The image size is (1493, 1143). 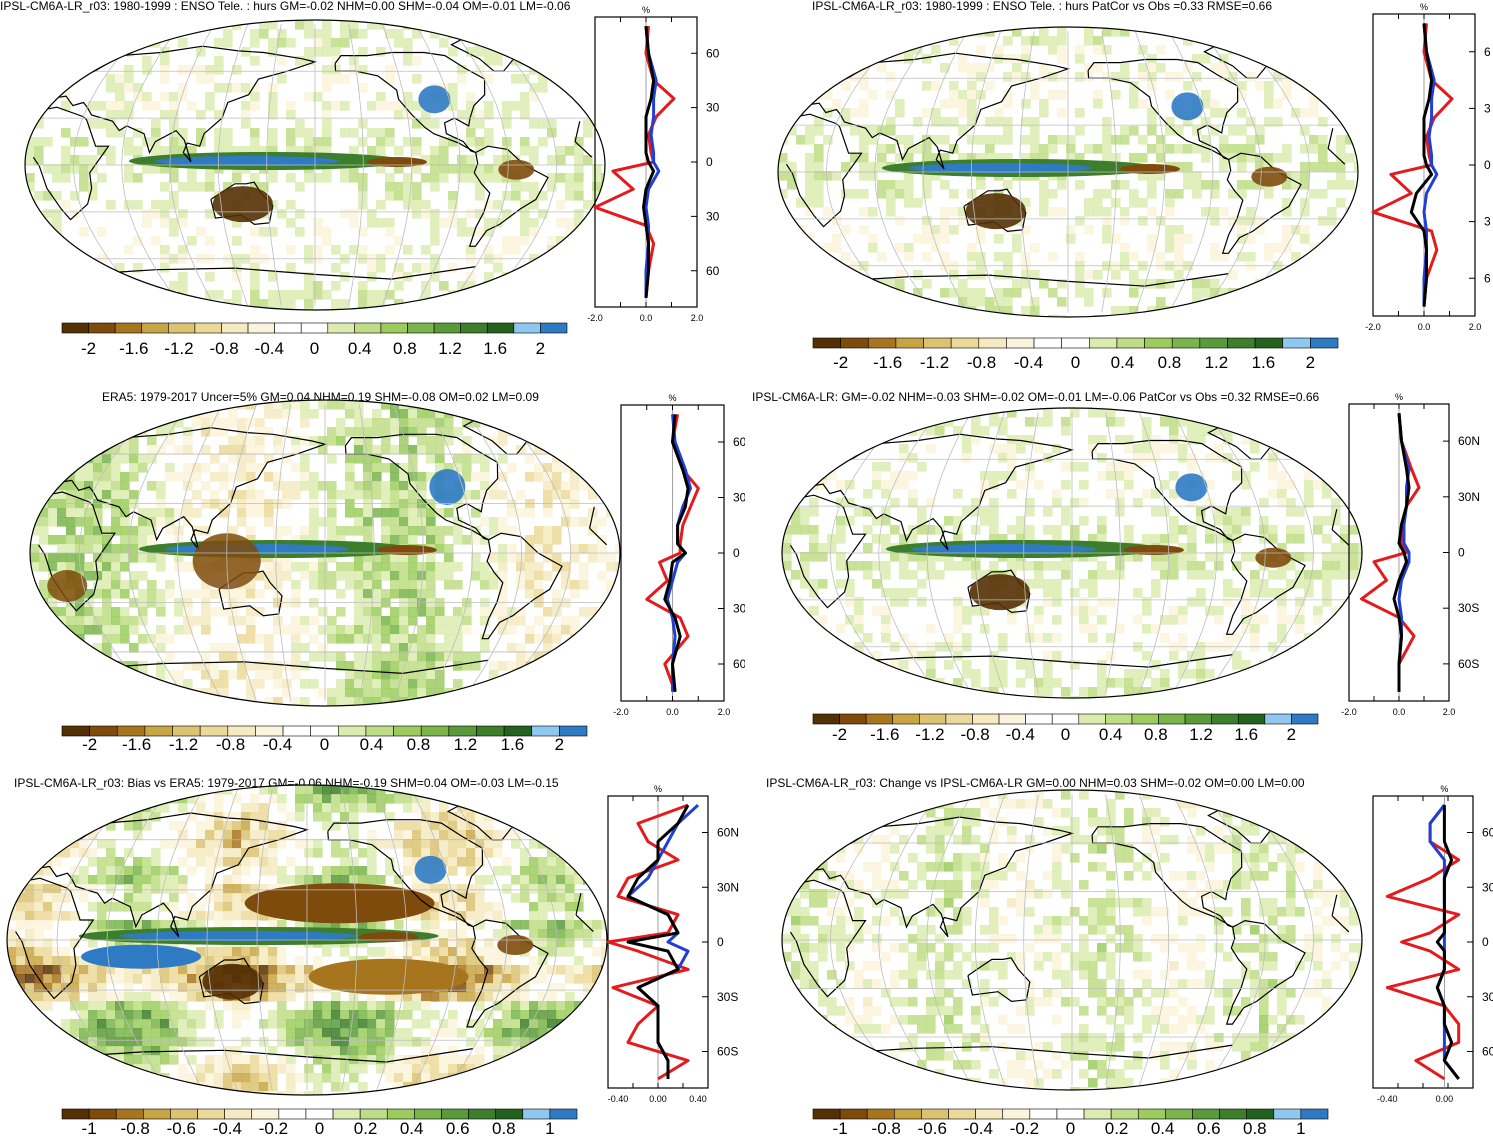 I want to click on colorbar-label: 1.2, so click(x=1217, y=362).